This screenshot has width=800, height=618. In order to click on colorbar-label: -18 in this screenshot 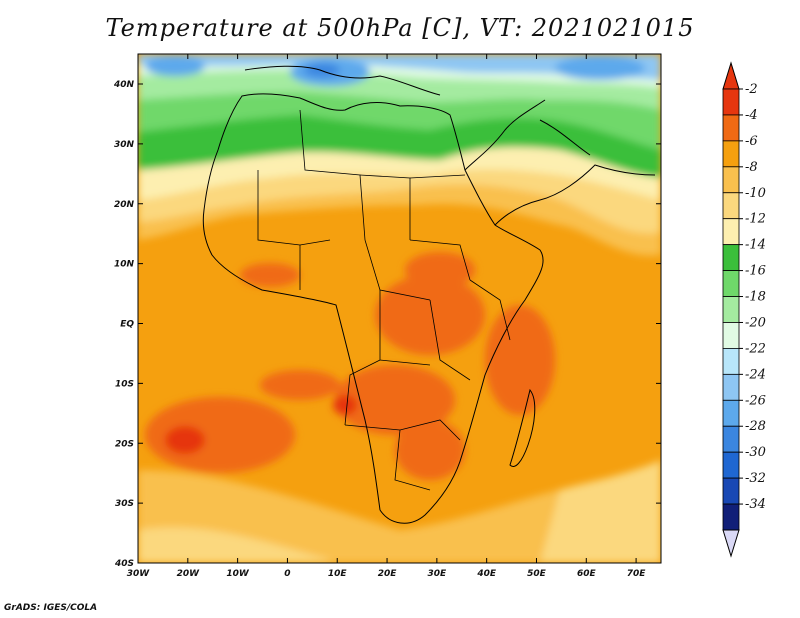, I will do `click(755, 297)`.